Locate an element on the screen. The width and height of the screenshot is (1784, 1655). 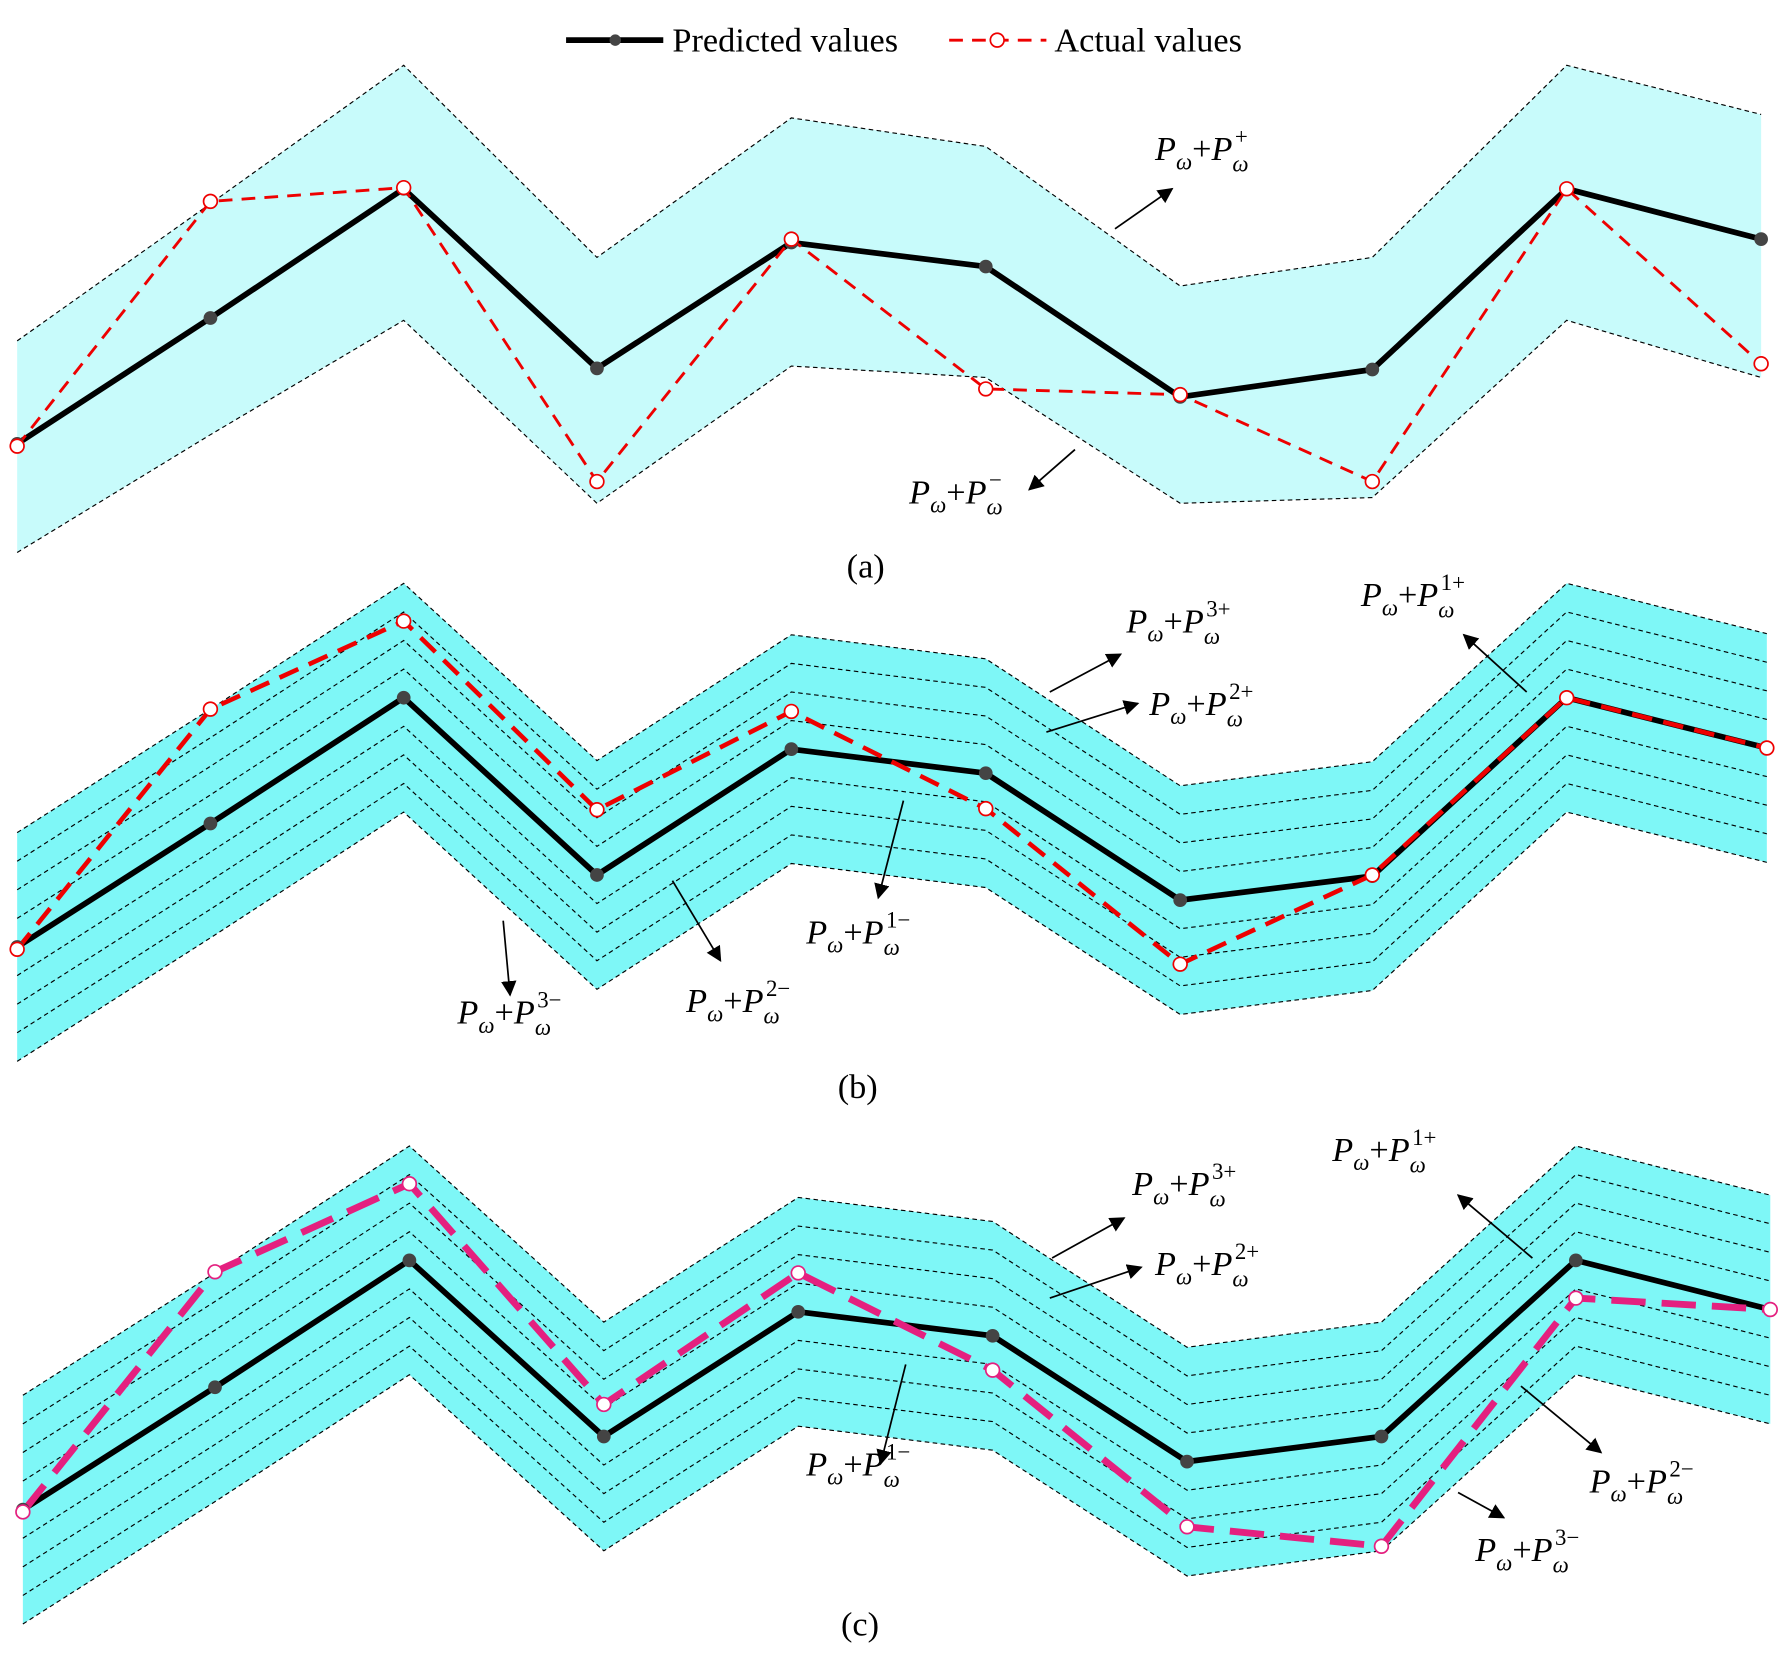
annotation: Pω+Pω− is located at coordinates (955, 493).